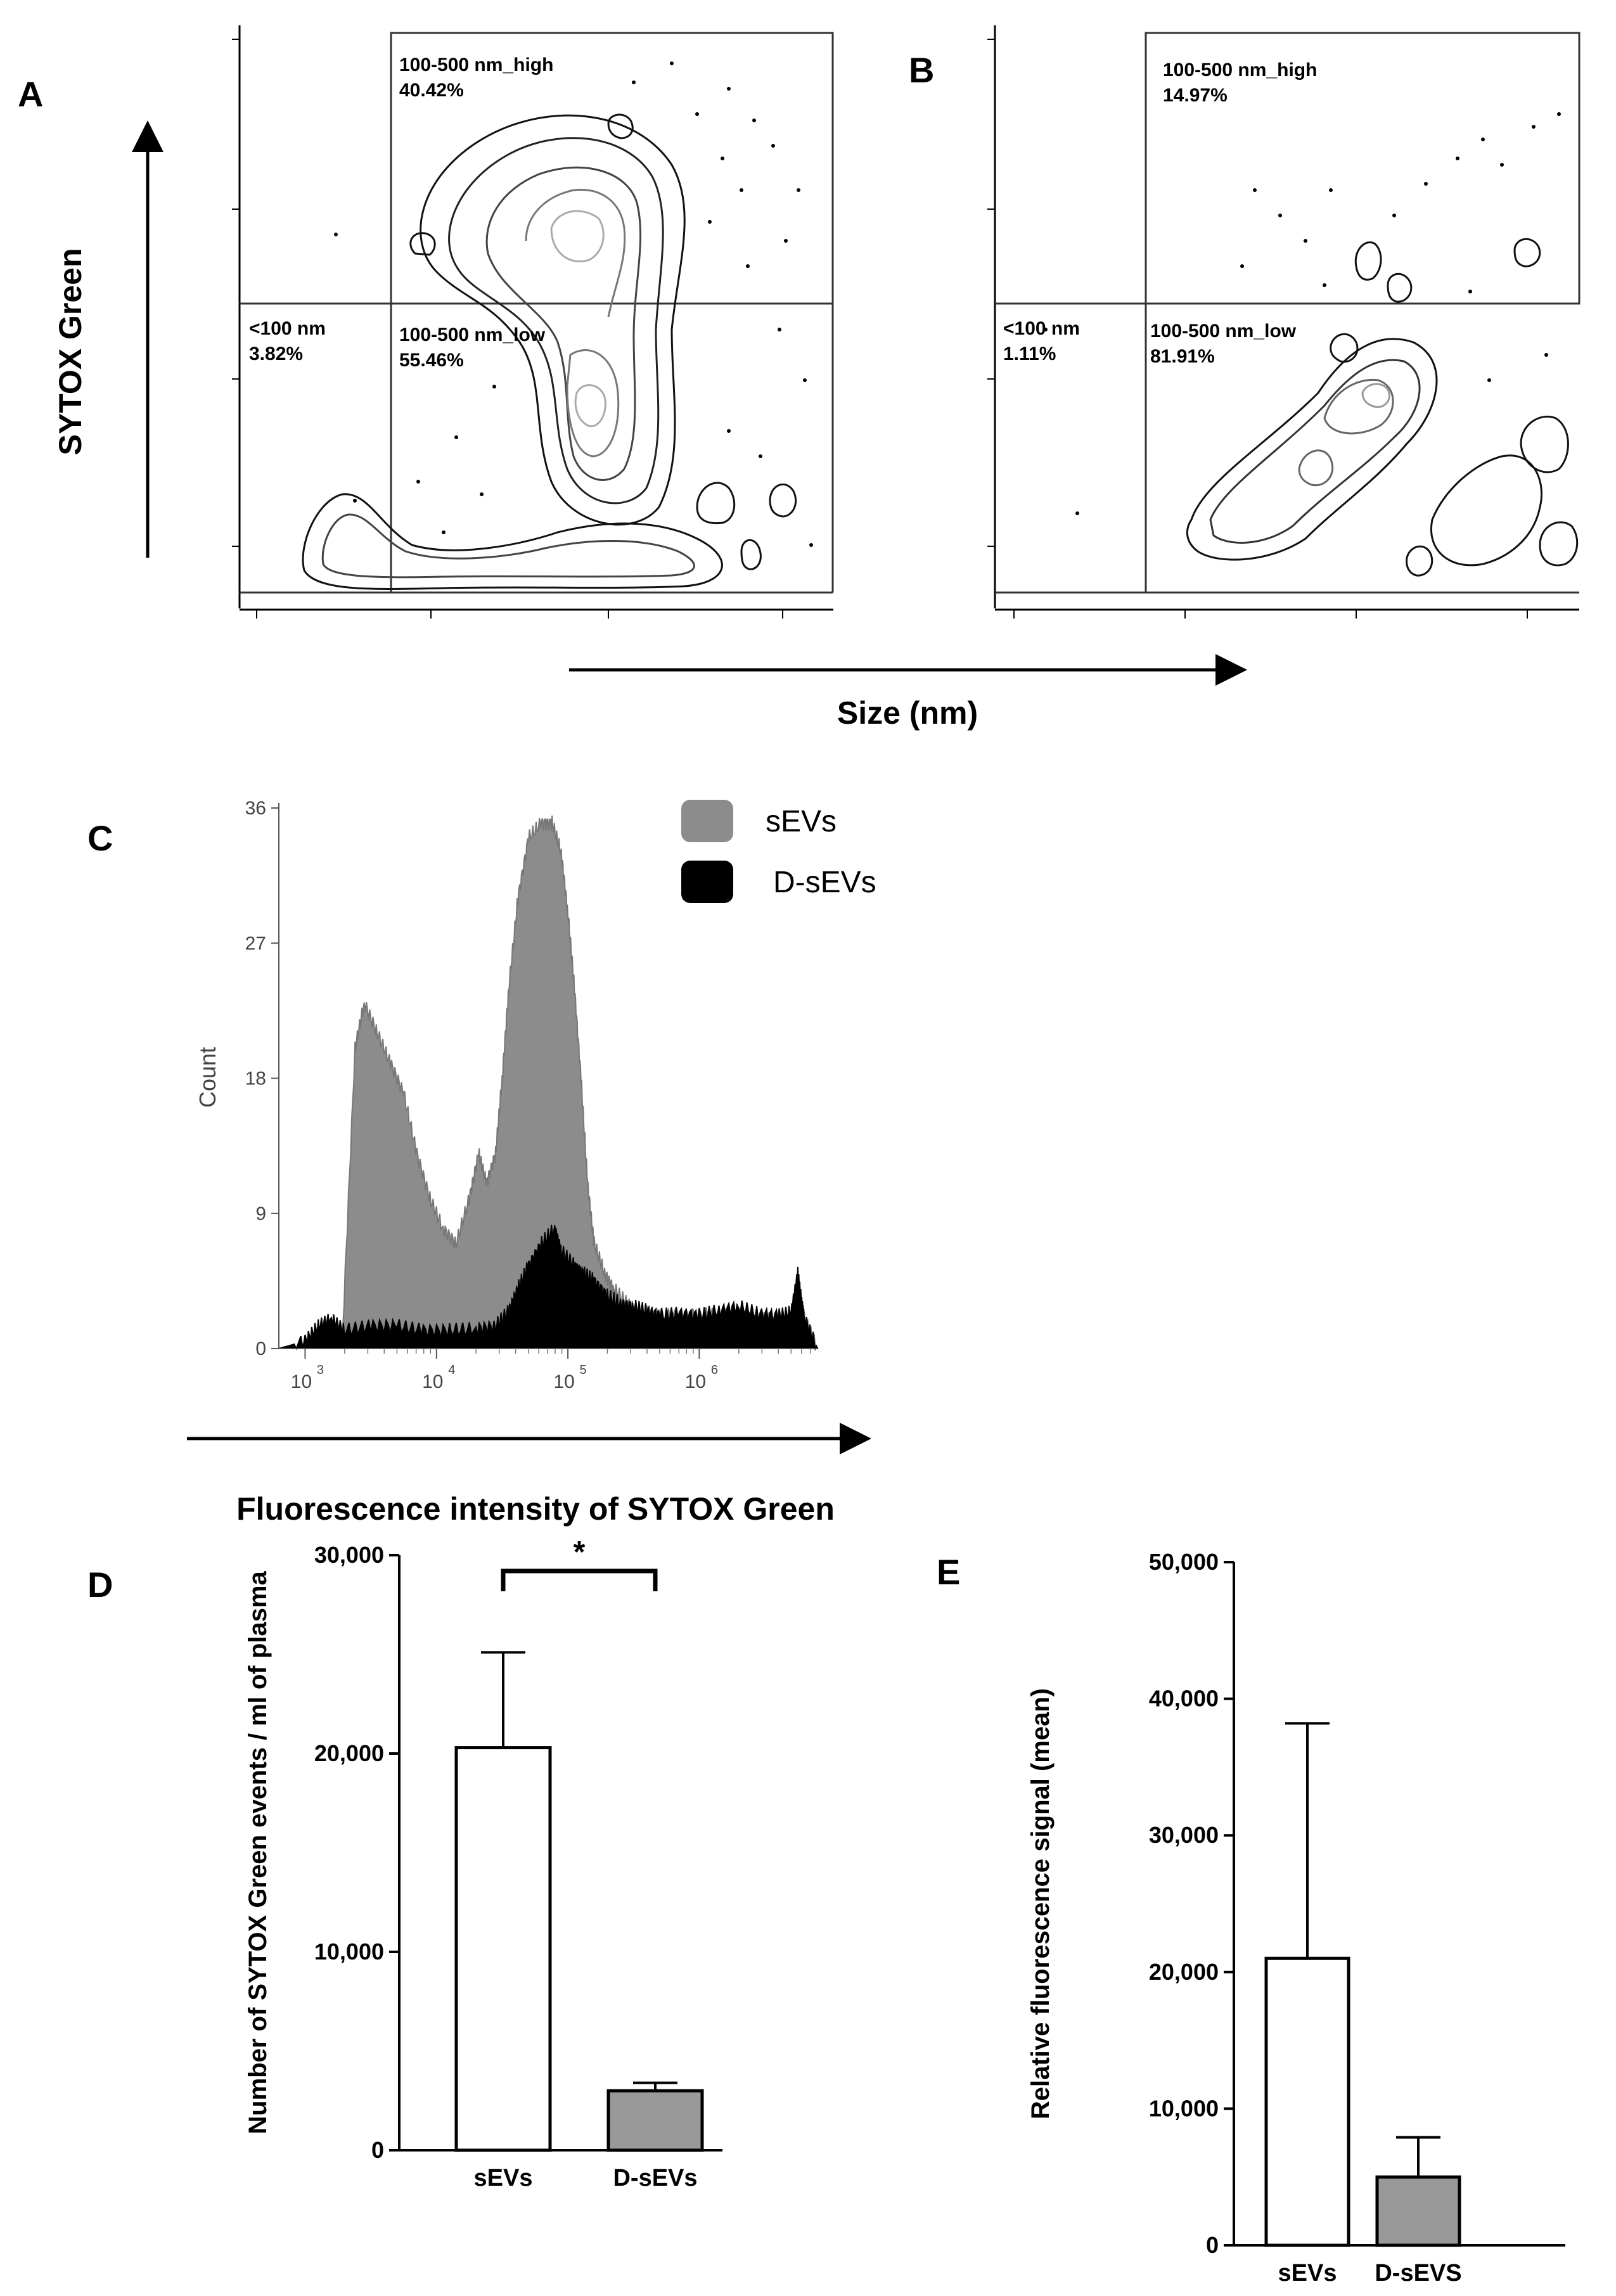 The height and width of the screenshot is (2296, 1616). I want to click on panel-a-contours, so click(549, 352).